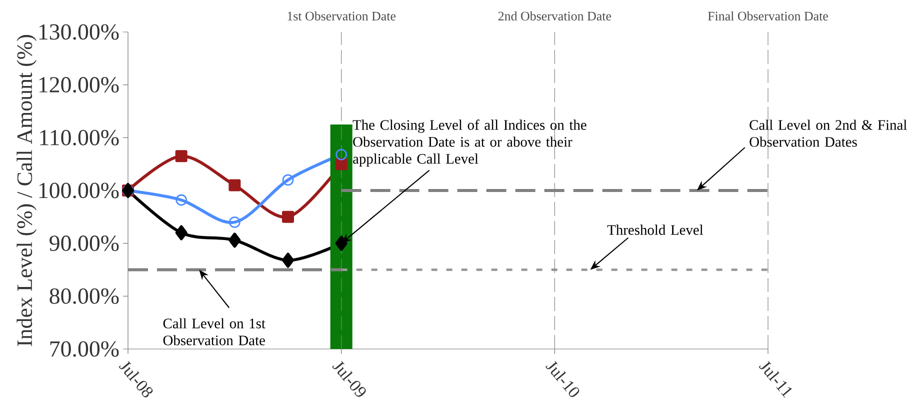 This screenshot has width=912, height=415. Describe the element at coordinates (555, 15) in the screenshot. I see `ref-line-label: 2nd Observation Date` at that location.